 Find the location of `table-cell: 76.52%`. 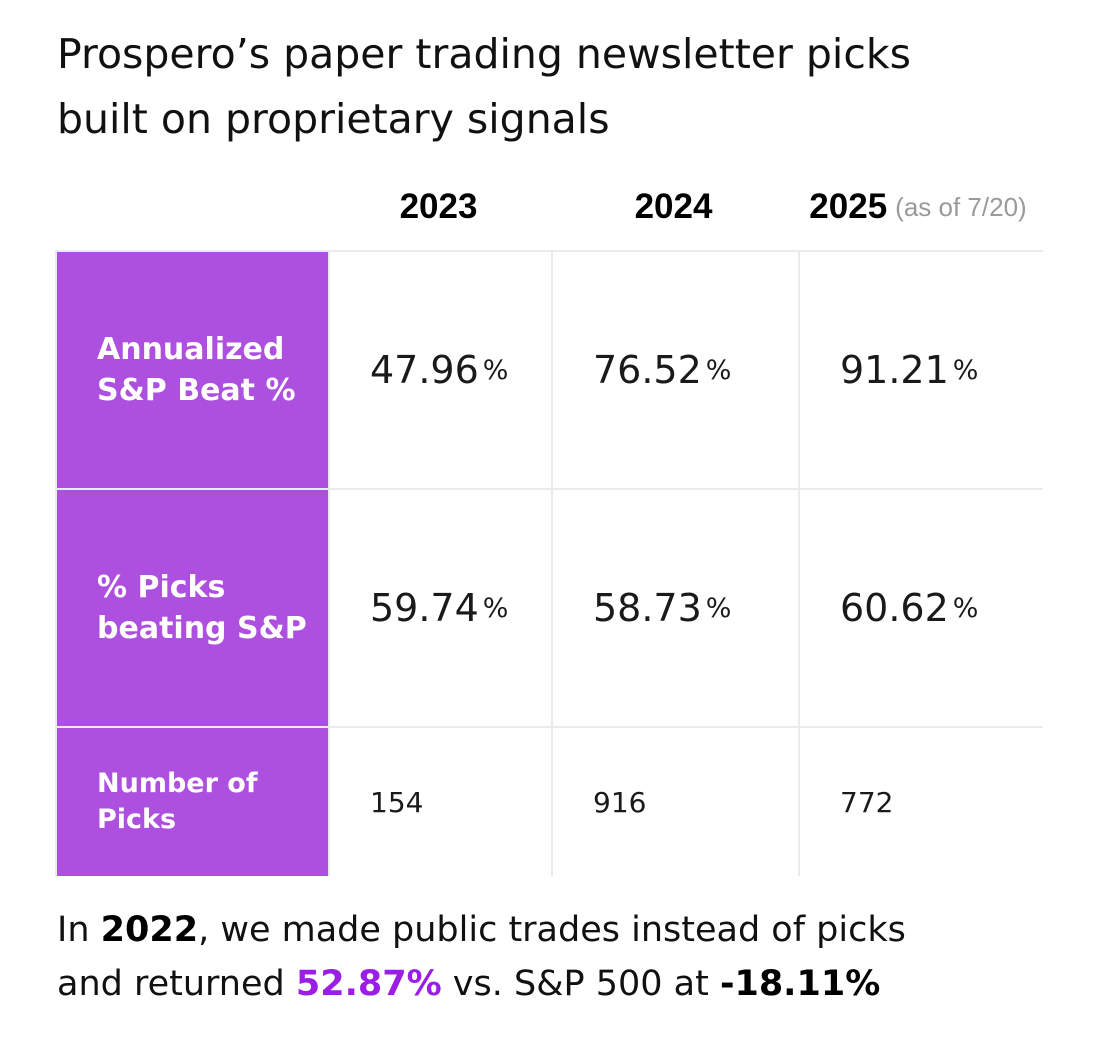

table-cell: 76.52% is located at coordinates (675, 370).